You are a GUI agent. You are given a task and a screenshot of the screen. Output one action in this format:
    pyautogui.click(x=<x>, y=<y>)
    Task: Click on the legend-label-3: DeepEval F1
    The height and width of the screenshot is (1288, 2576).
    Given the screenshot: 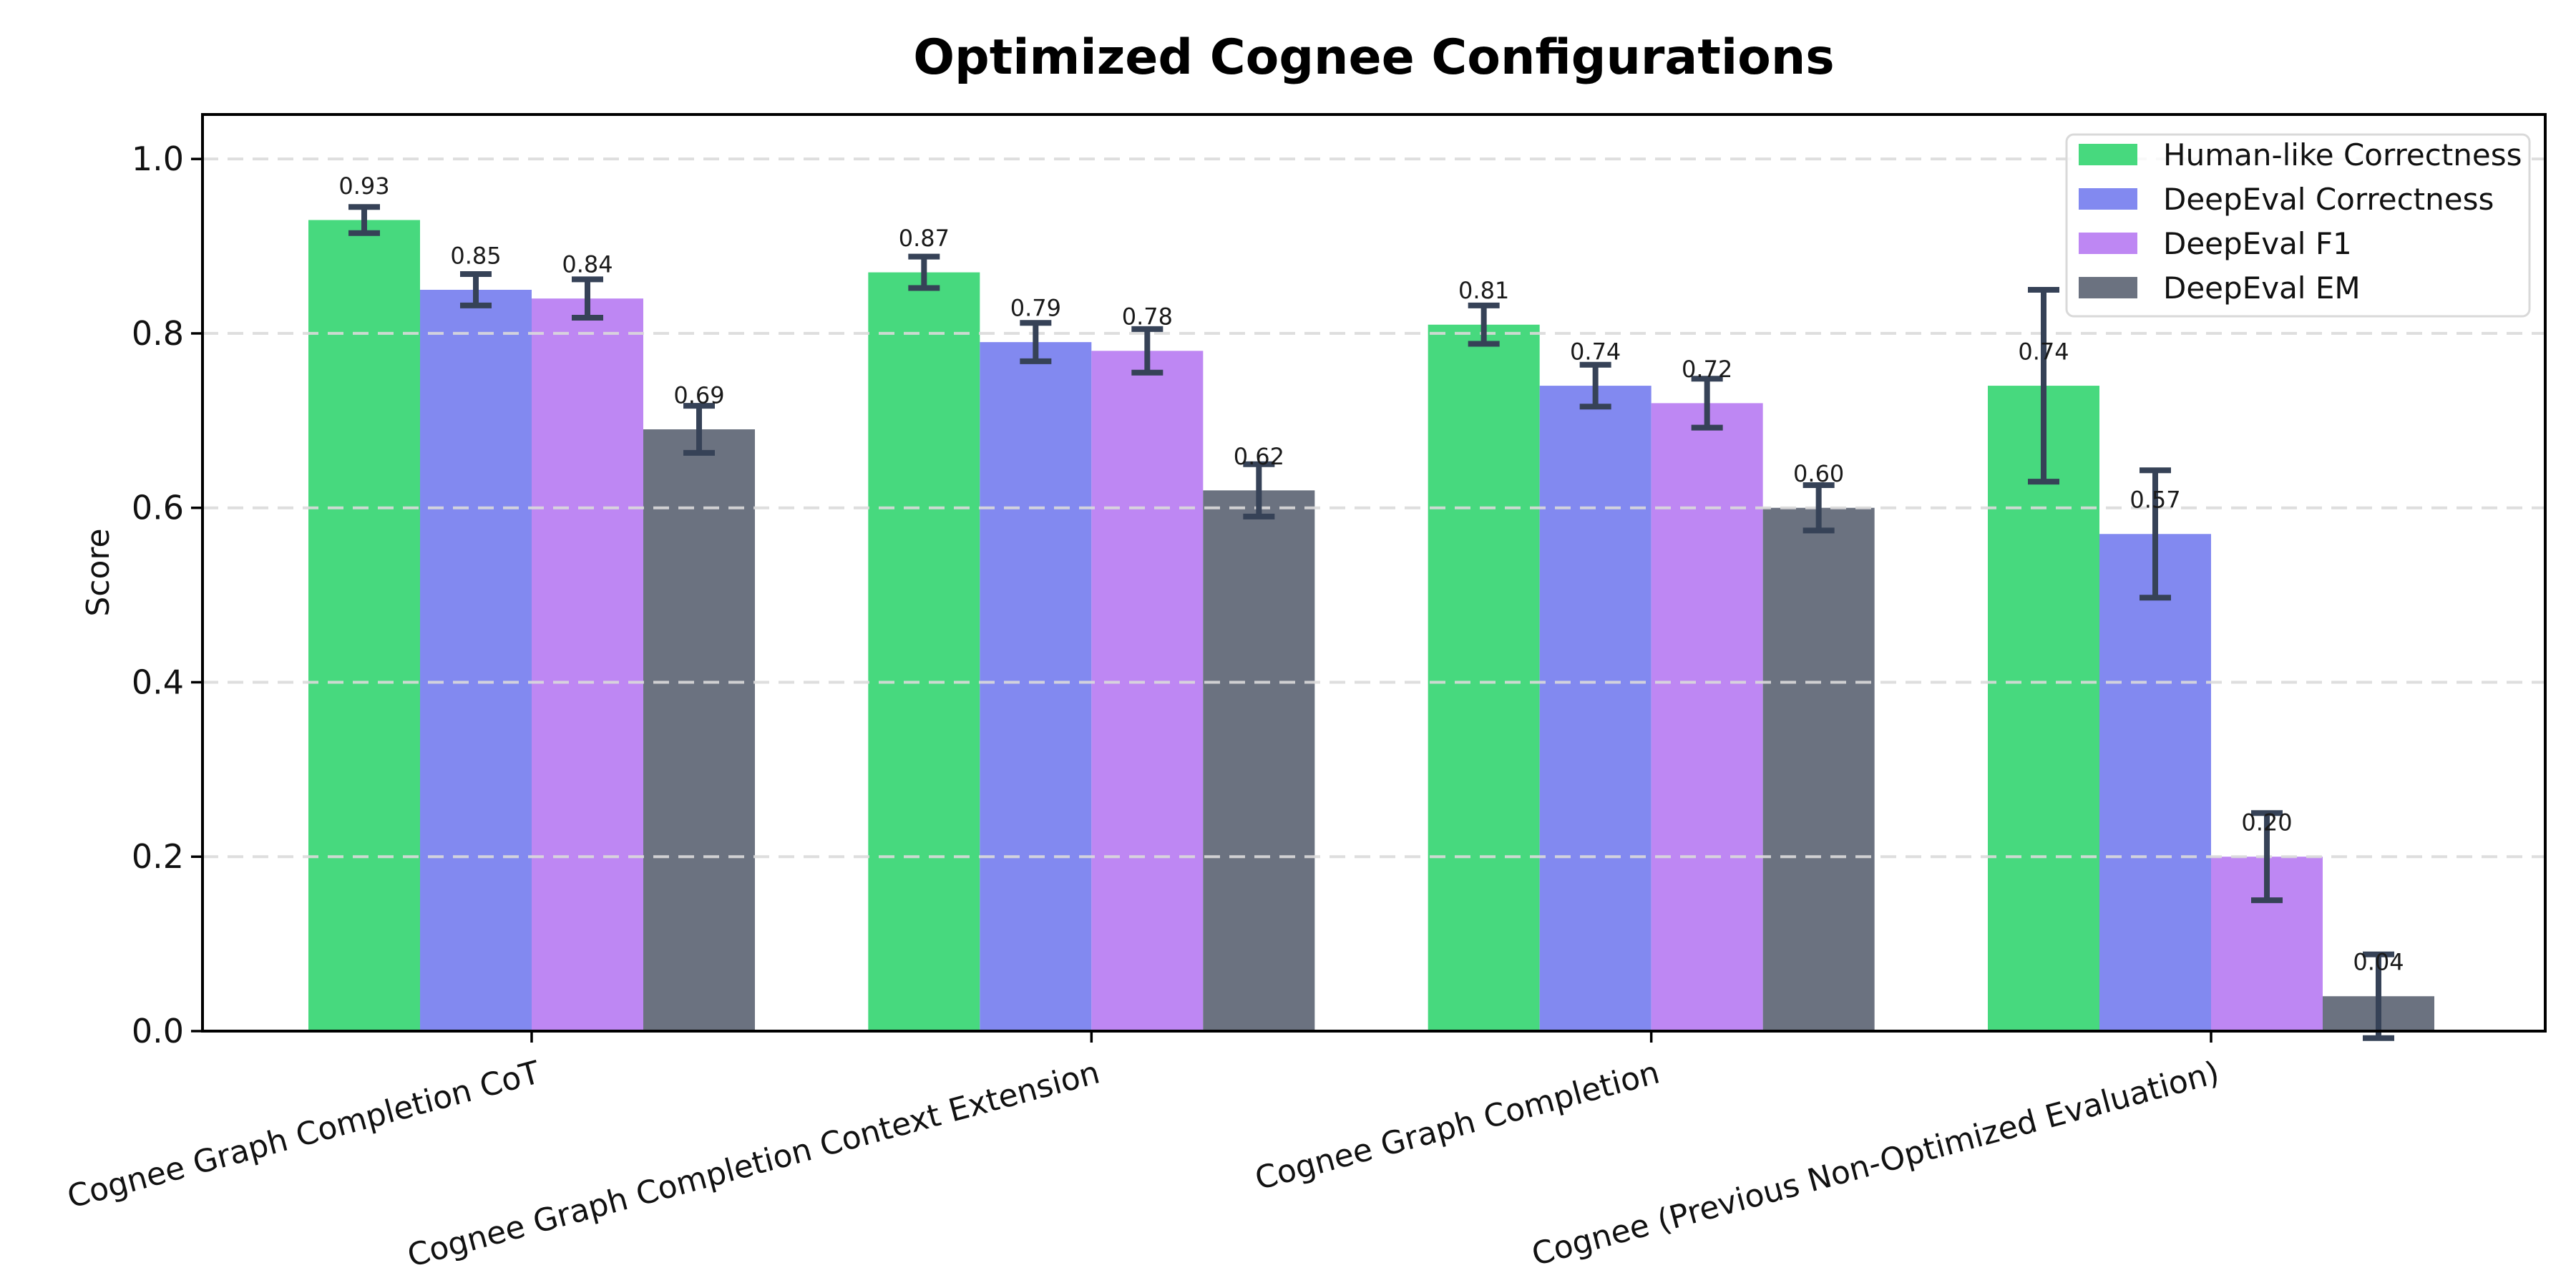 What is the action you would take?
    pyautogui.click(x=2257, y=243)
    